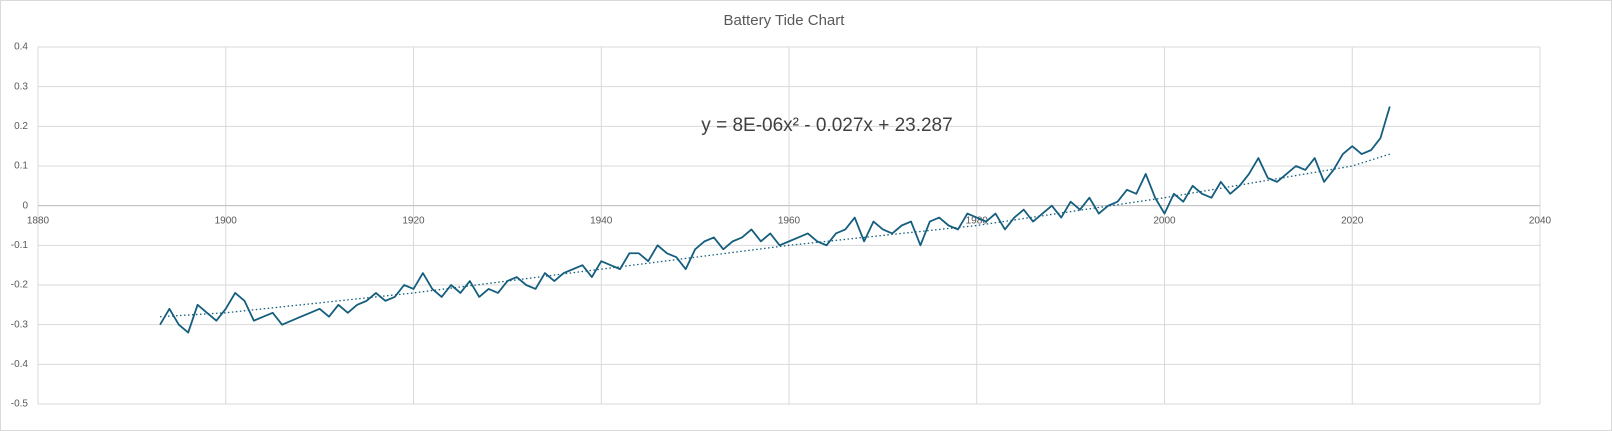 This screenshot has width=1612, height=431. Describe the element at coordinates (1352, 220) in the screenshot. I see `x-tick-label: 2020` at that location.